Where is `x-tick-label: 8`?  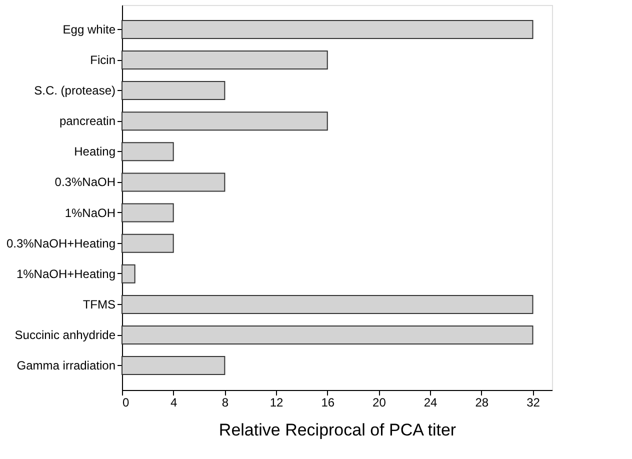
x-tick-label: 8 is located at coordinates (225, 403).